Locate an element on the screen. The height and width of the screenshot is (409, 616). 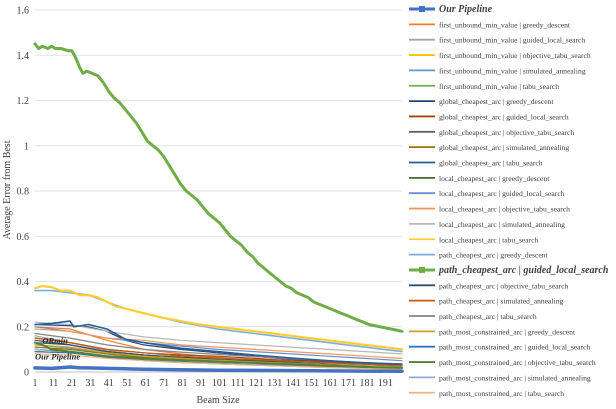
legend-item: global_cheapest_arc | greedy_descent is located at coordinates (481, 101).